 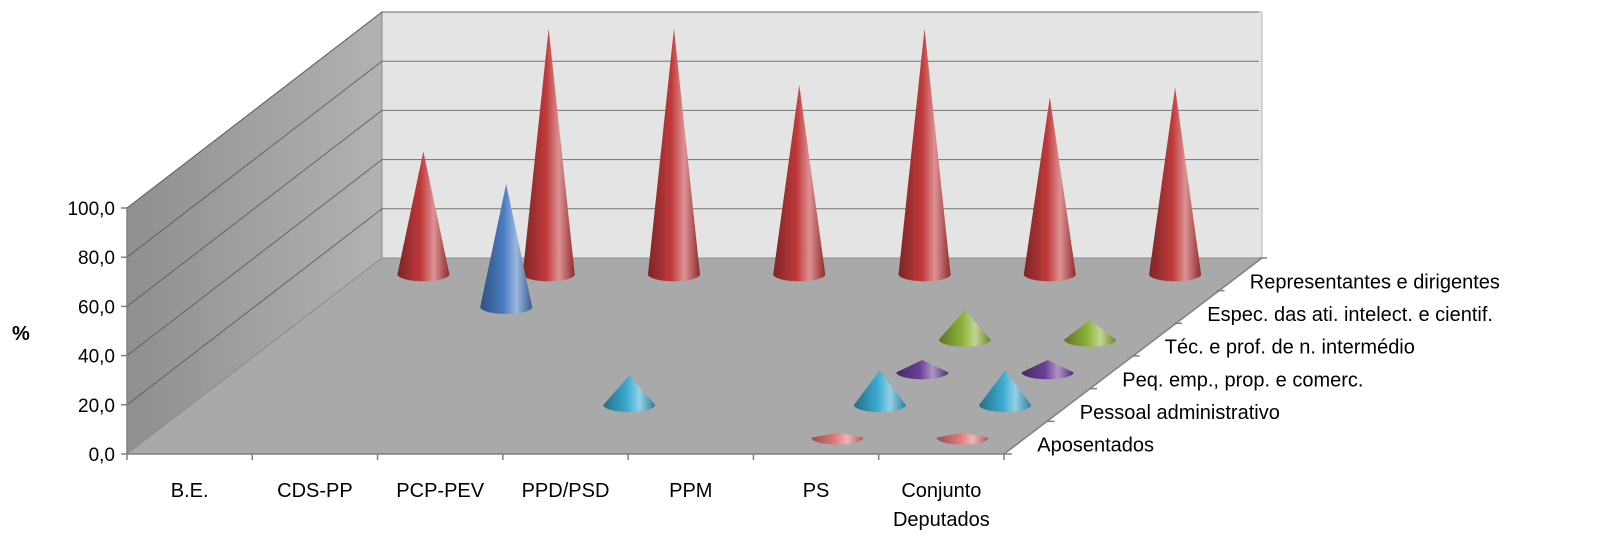 What do you see at coordinates (1180, 413) in the screenshot?
I see `series-label: Pessoal administrativo` at bounding box center [1180, 413].